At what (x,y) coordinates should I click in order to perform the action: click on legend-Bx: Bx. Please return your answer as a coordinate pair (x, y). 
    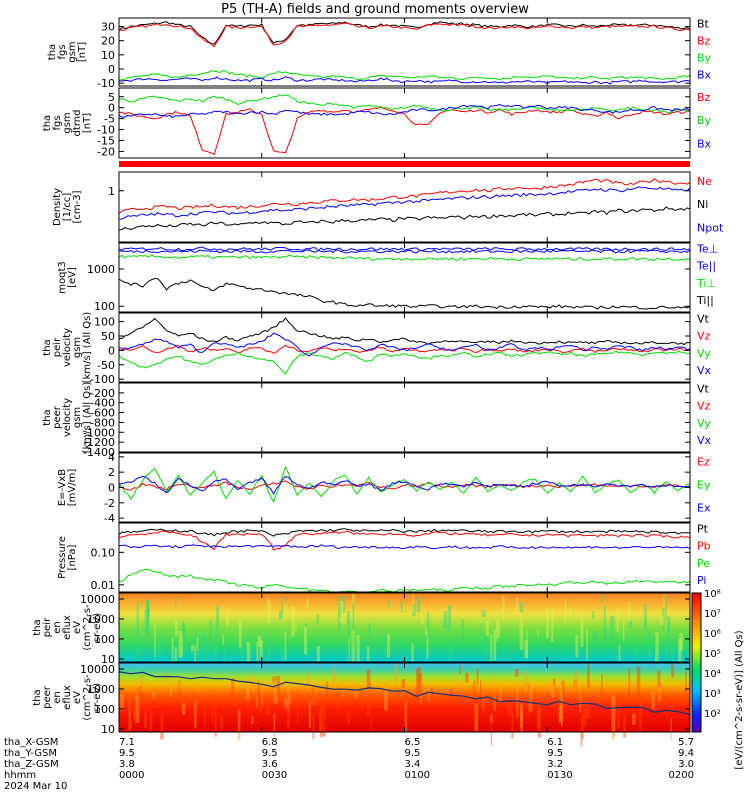
    Looking at the image, I should click on (704, 74).